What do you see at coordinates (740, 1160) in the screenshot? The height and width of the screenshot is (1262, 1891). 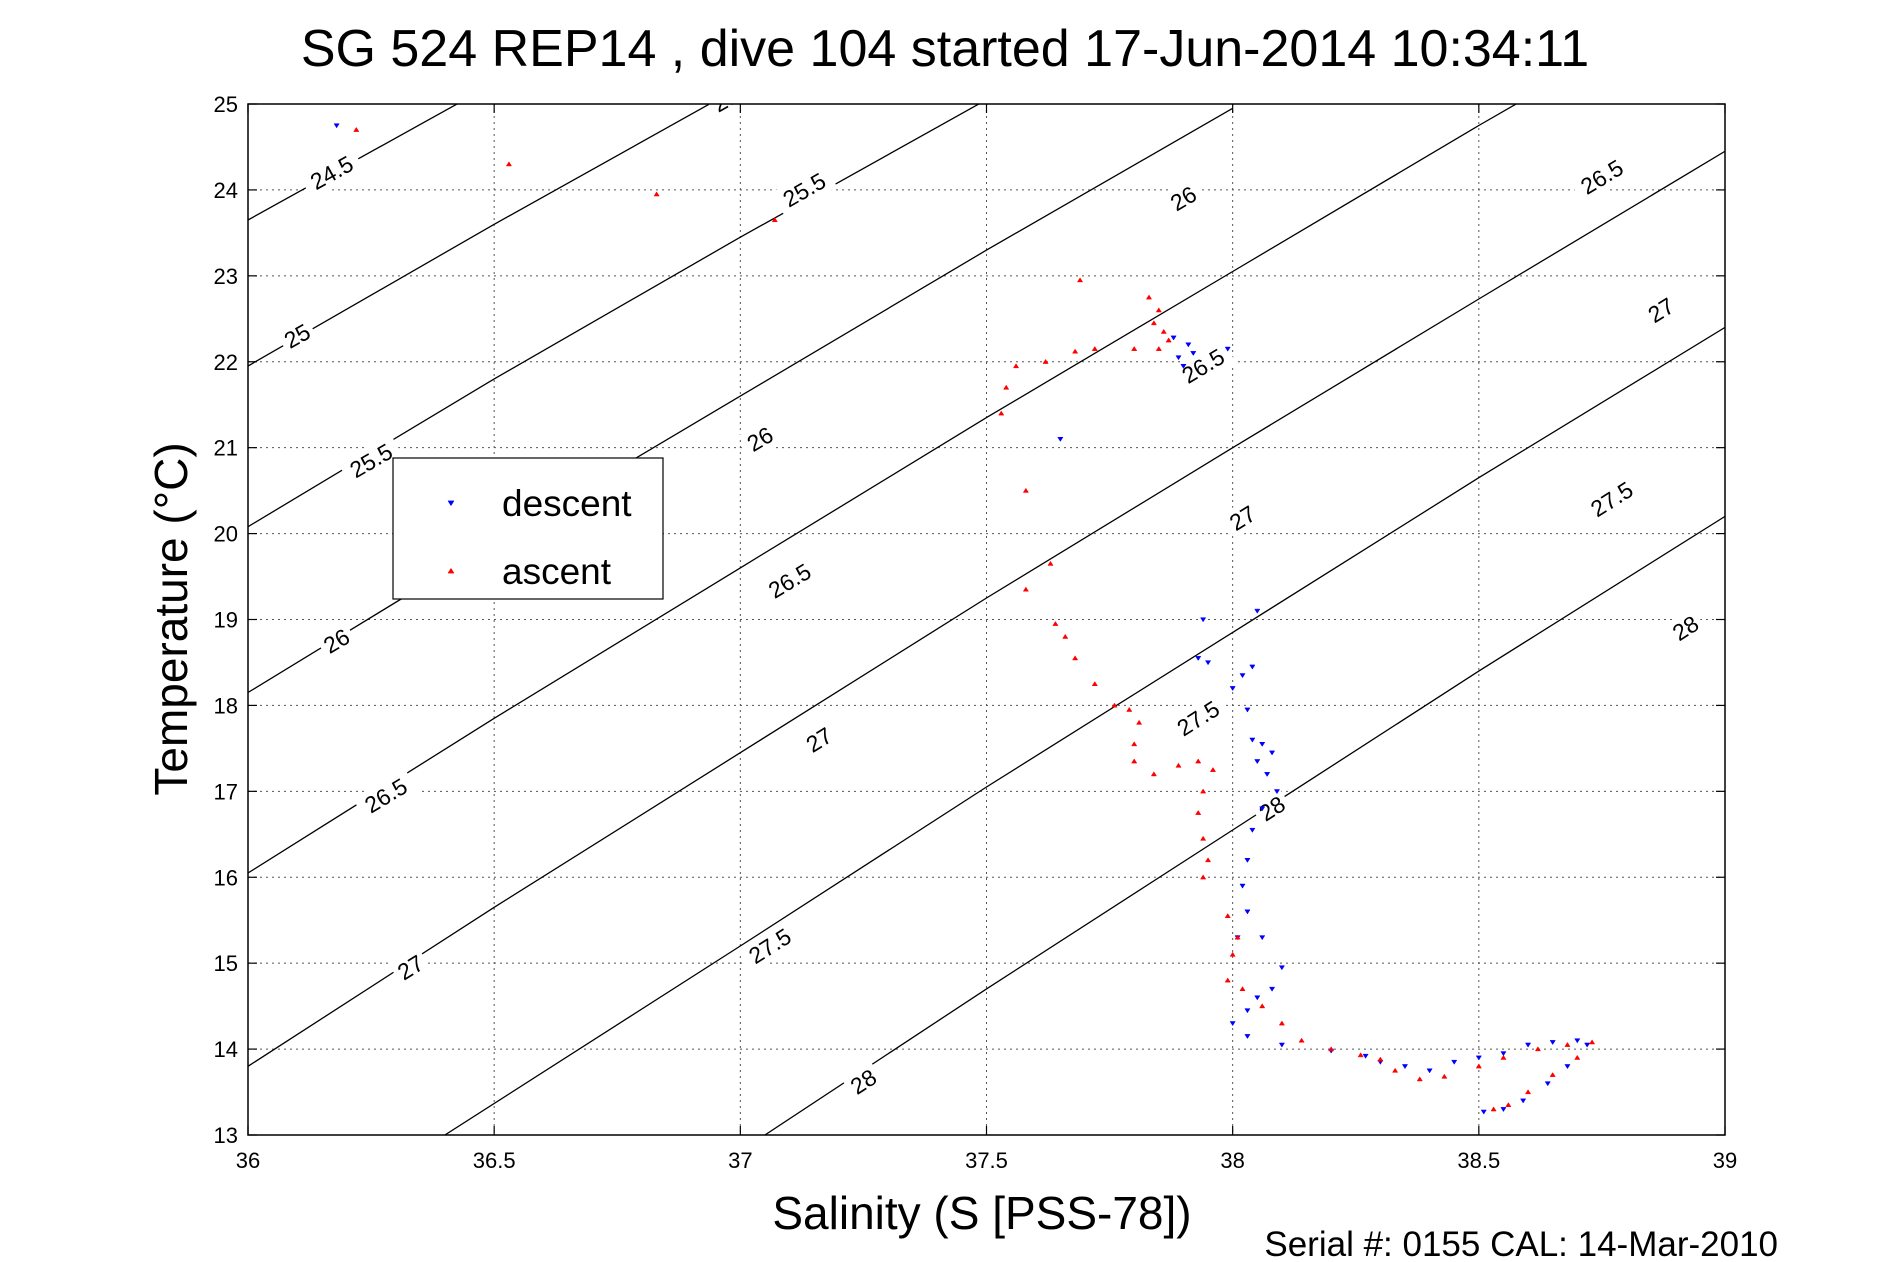 I see `x-tick-label: 37` at bounding box center [740, 1160].